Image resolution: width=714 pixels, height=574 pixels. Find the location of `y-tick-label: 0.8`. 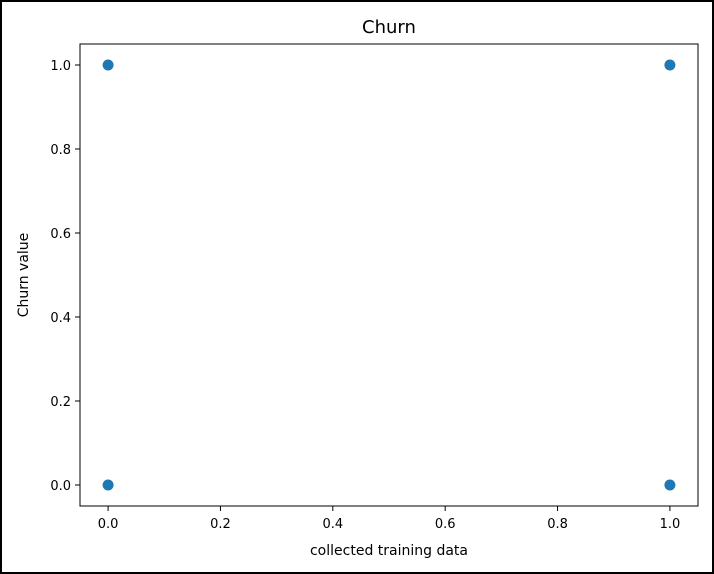

y-tick-label: 0.8 is located at coordinates (60, 150).